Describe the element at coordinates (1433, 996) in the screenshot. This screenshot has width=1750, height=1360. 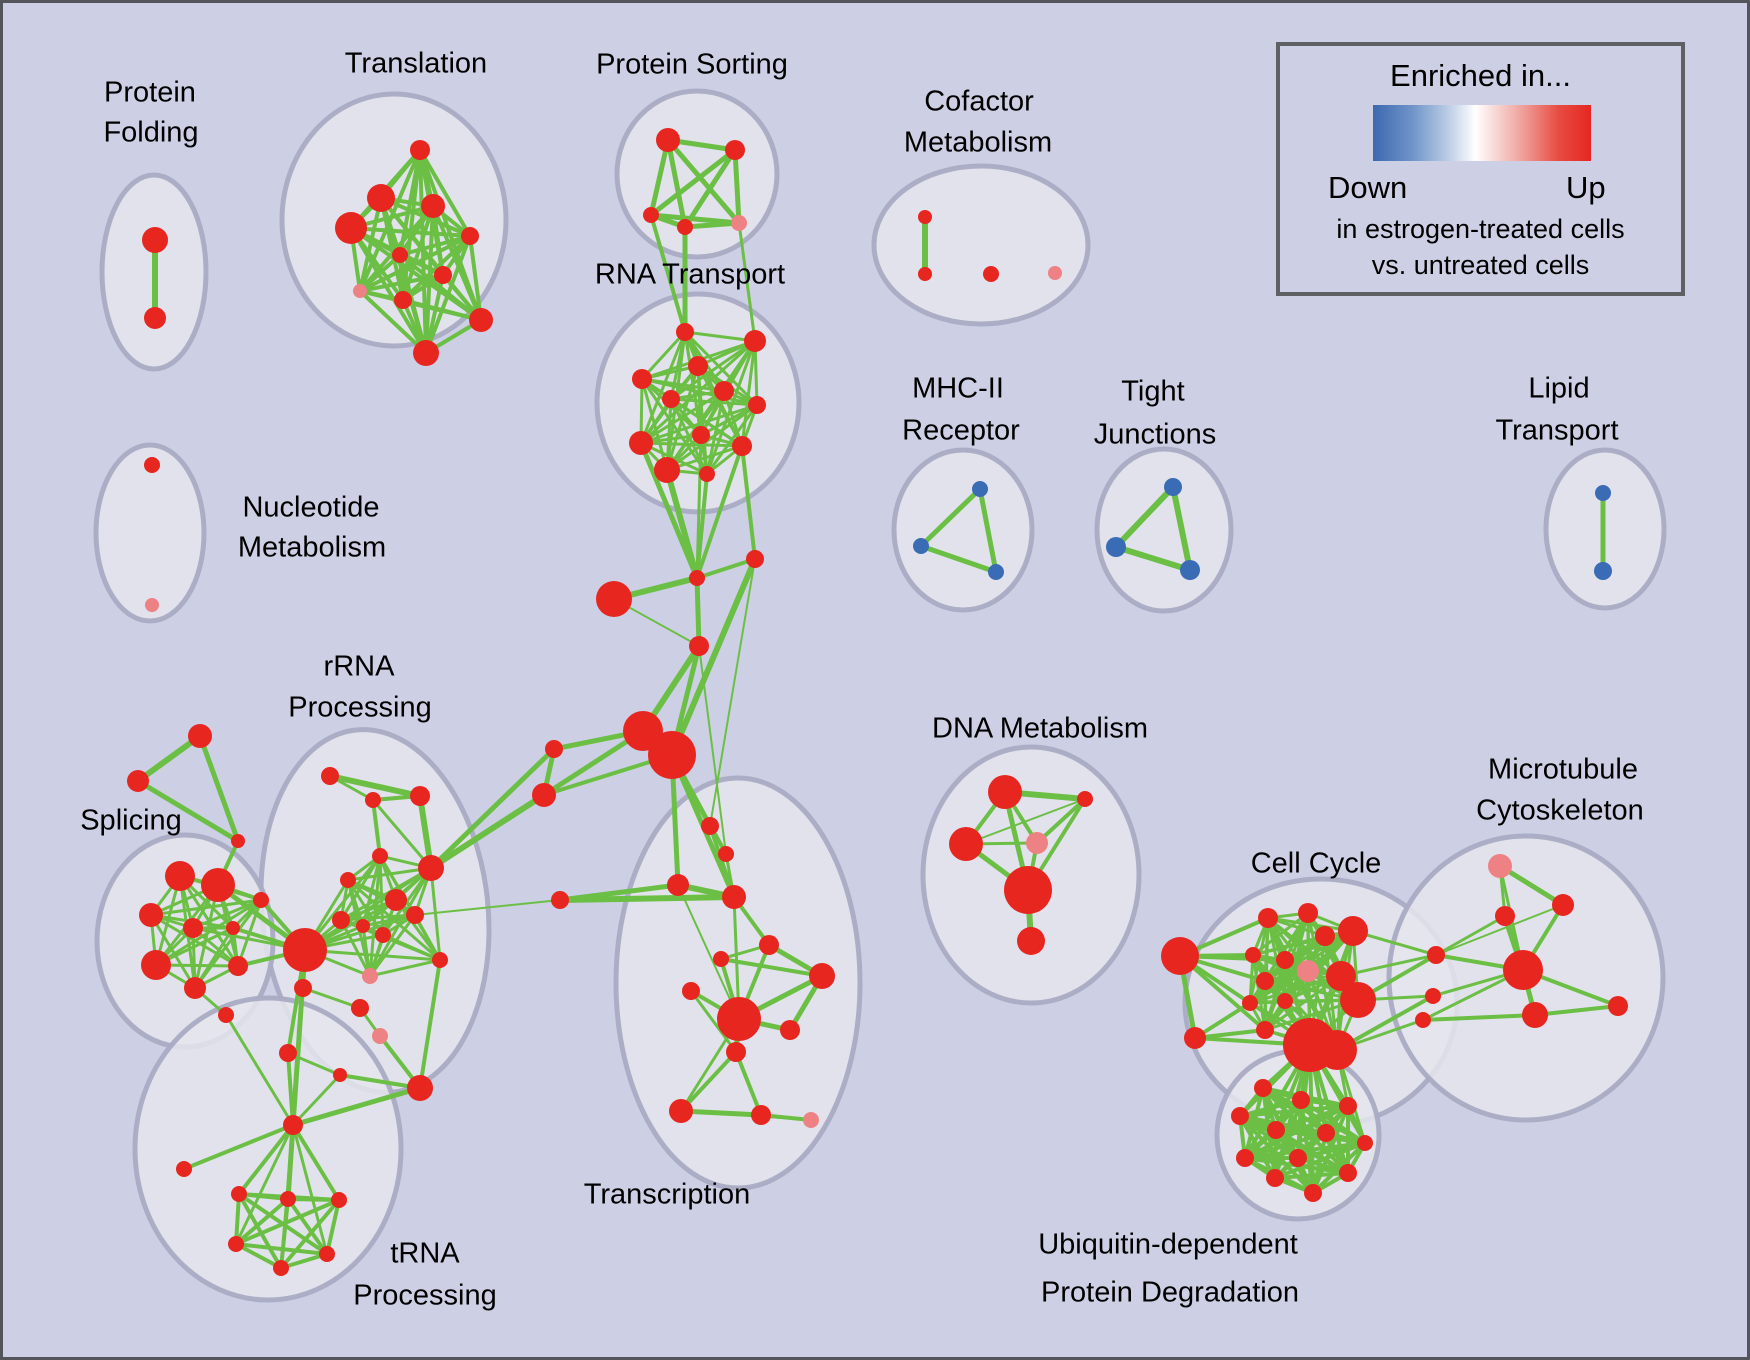
I see `node-mt5` at that location.